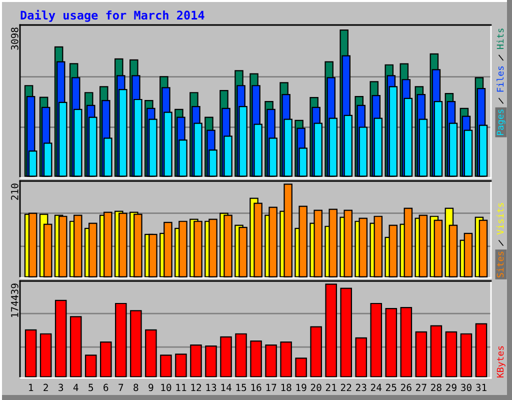  I want to click on x-tick-label: 24, so click(376, 387).